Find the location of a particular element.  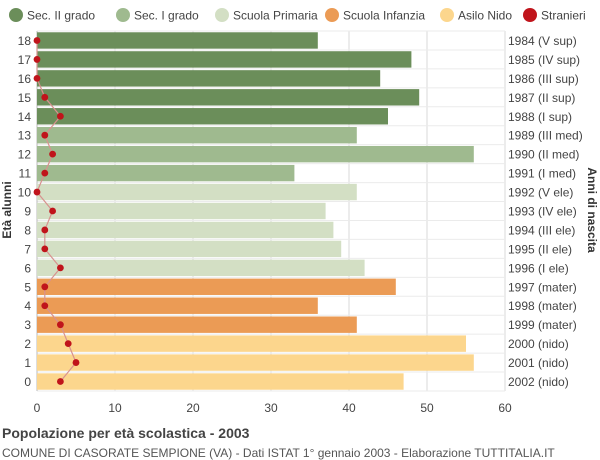

age-label-4: 4 is located at coordinates (27, 306).